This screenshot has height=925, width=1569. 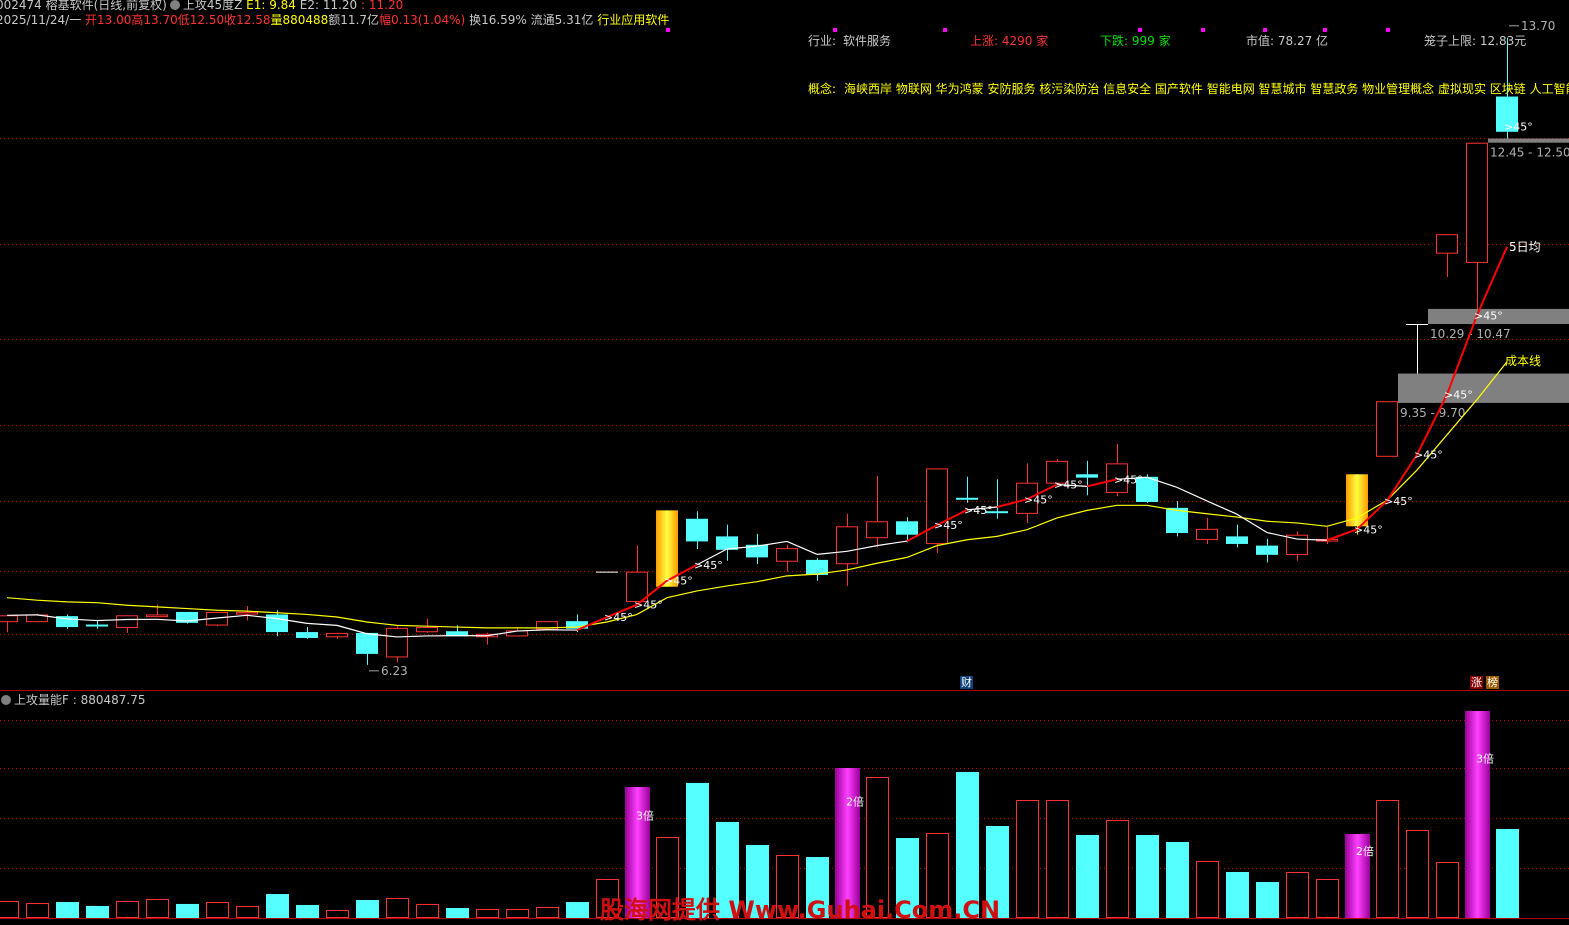 What do you see at coordinates (108, 20) in the screenshot?
I see `quote-open: 开13.00` at bounding box center [108, 20].